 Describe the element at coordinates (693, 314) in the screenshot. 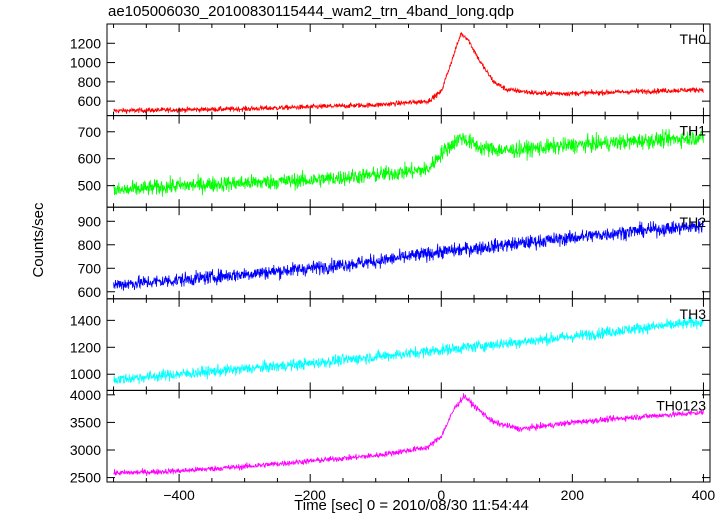

I see `panel-label-th3: TH3` at that location.